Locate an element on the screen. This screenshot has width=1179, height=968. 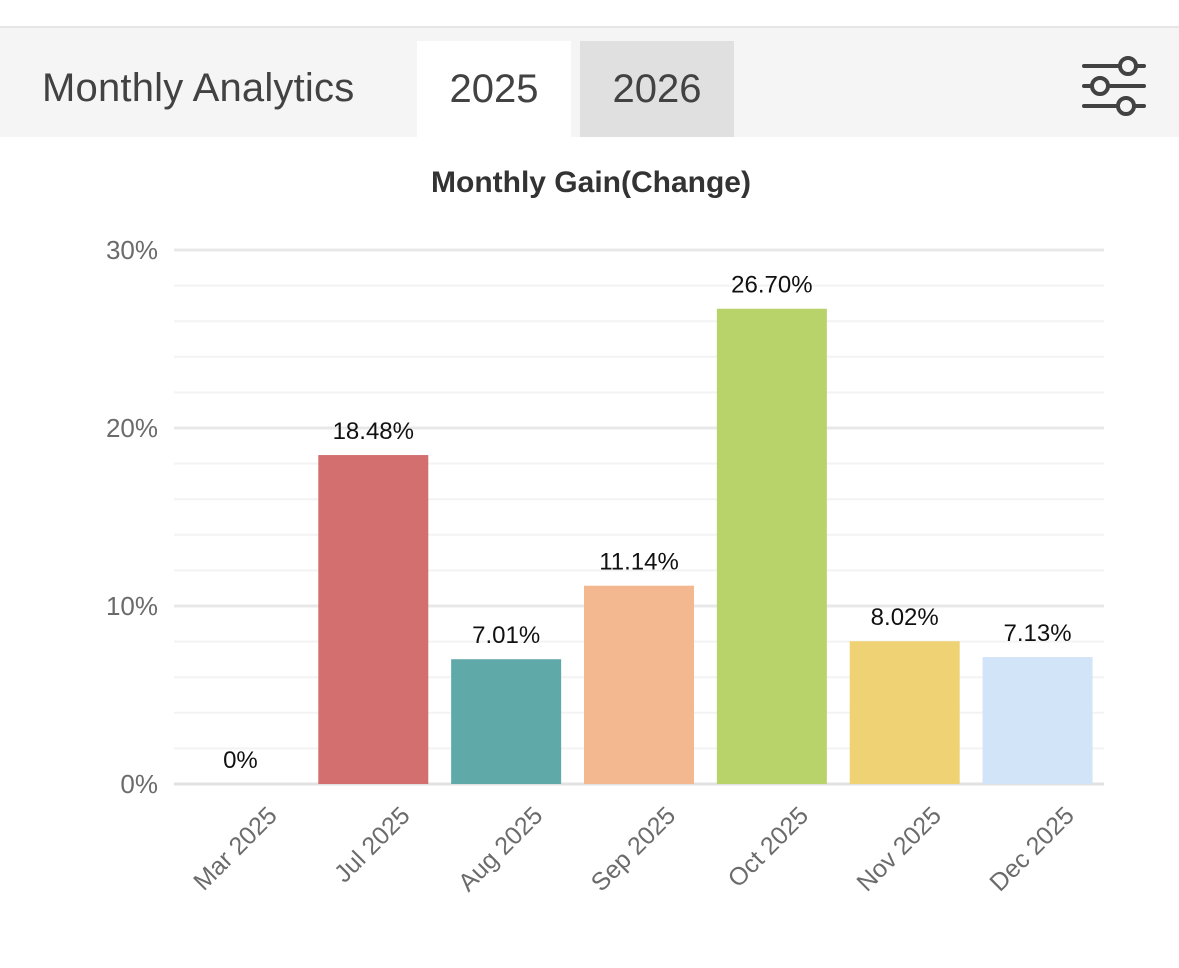
x-tick-label: Dec 2025 is located at coordinates (1031, 848).